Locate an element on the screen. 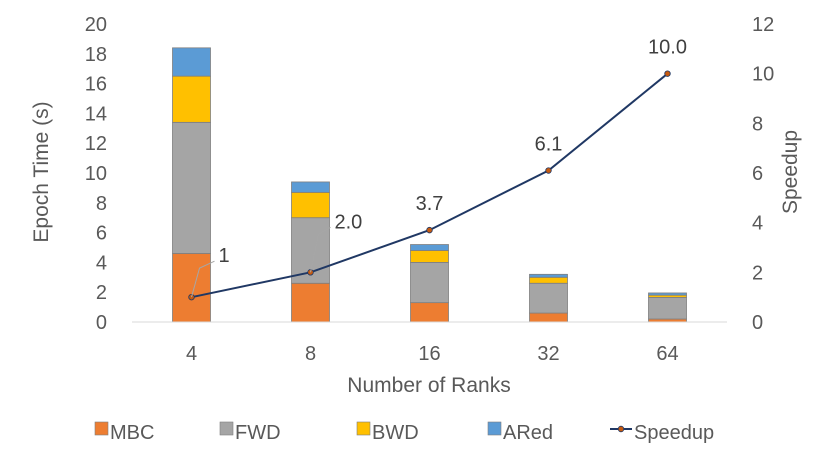 Image resolution: width=830 pixels, height=467 pixels. x-axis-ticks: 4 8 16 32 64 is located at coordinates (432, 354).